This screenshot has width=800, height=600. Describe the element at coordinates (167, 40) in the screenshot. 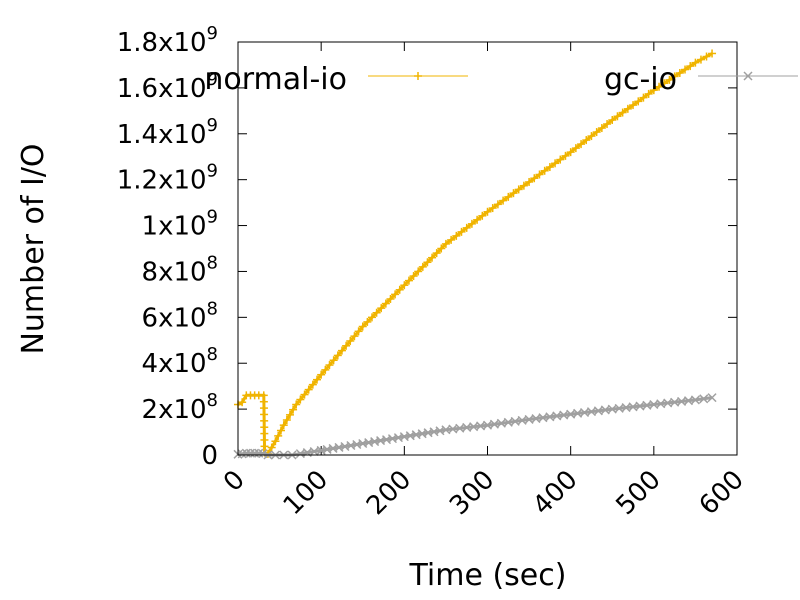

I see `y-tick-label: 1.8x109` at that location.